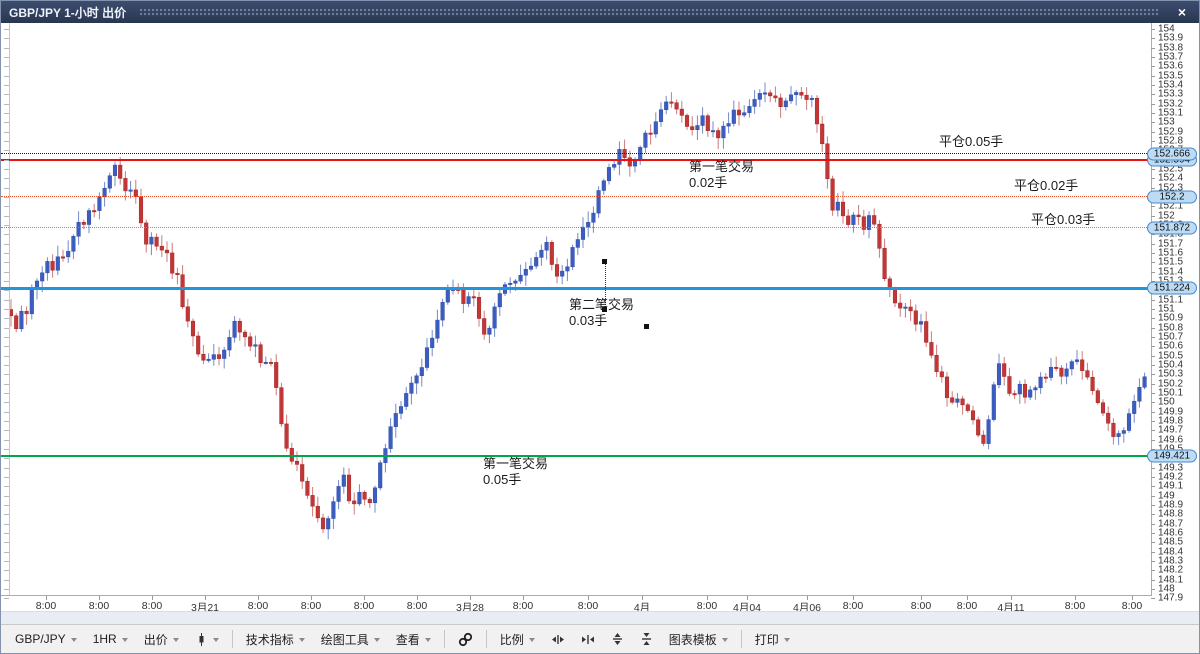  Describe the element at coordinates (576, 153) in the screenshot. I see `close-0.05-line` at that location.